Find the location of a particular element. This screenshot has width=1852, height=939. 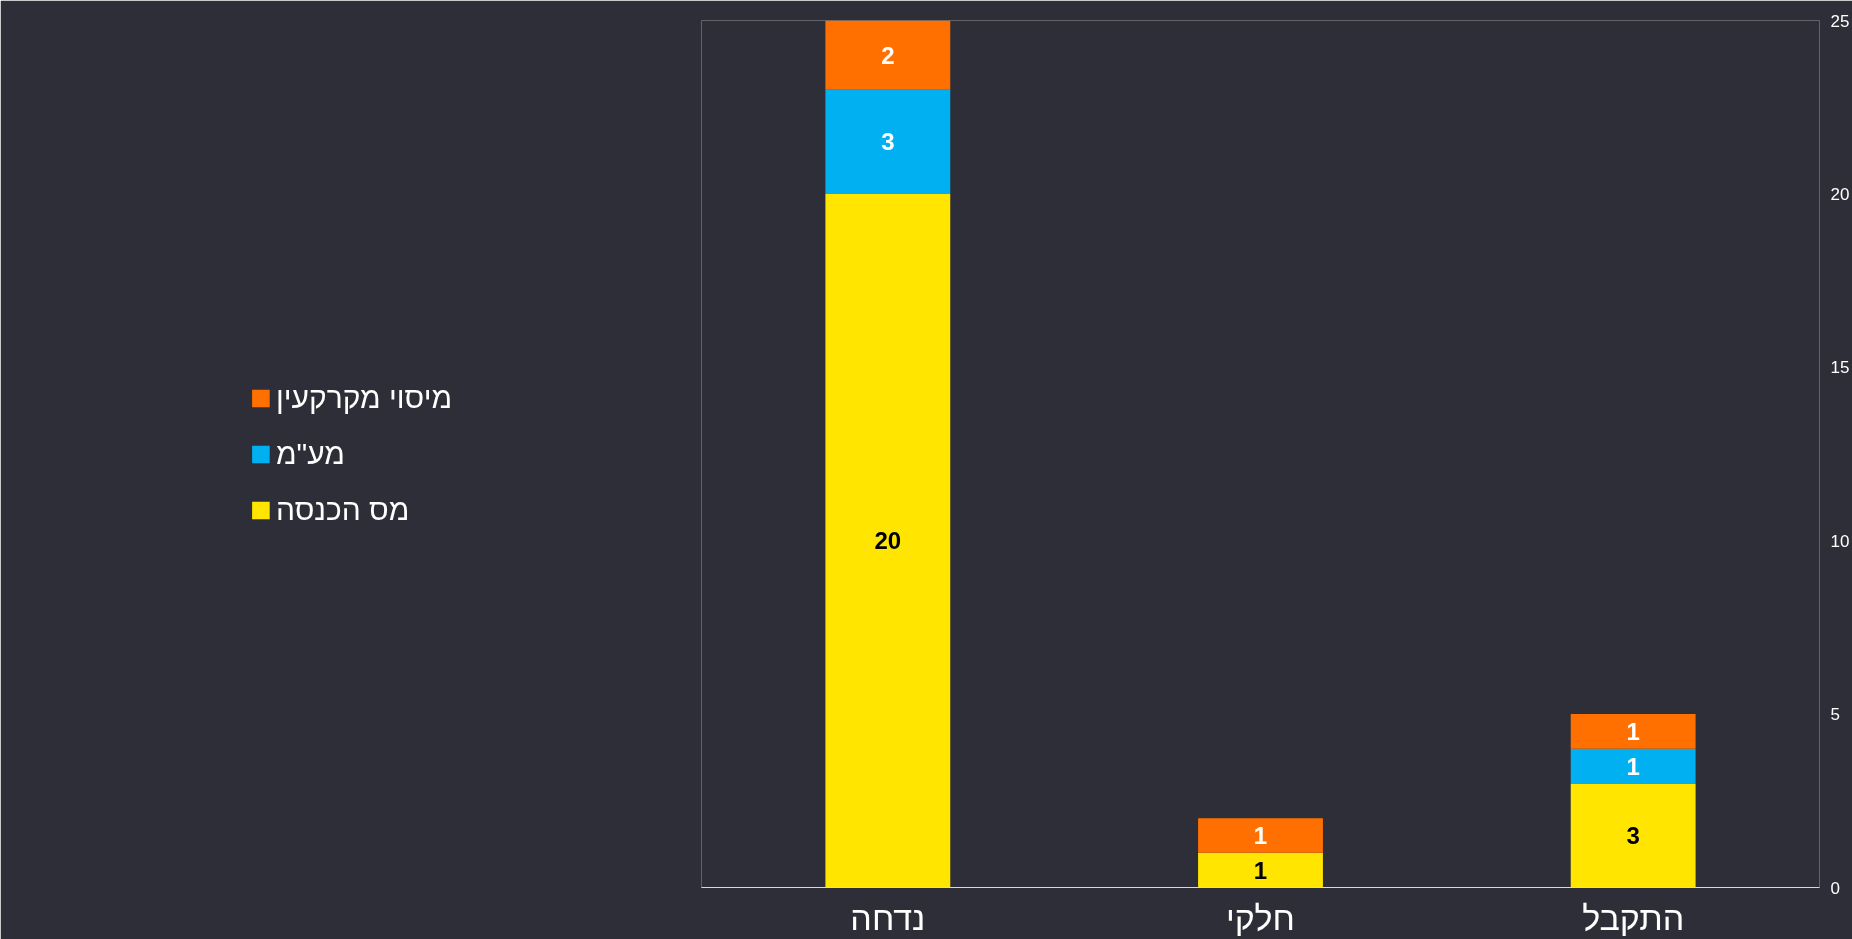

x-tick-label: נדחה is located at coordinates (888, 917).